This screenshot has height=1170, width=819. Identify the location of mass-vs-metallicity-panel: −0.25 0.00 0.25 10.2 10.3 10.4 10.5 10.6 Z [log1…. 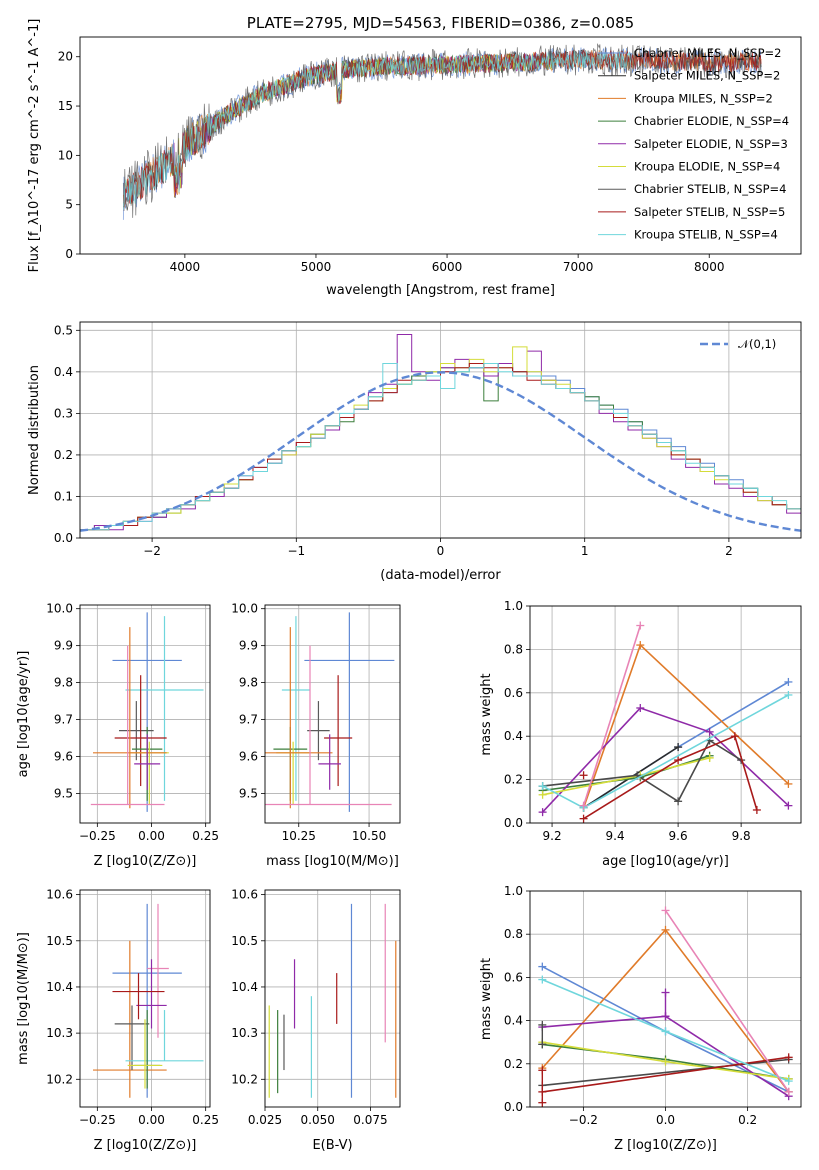
(117, 1020).